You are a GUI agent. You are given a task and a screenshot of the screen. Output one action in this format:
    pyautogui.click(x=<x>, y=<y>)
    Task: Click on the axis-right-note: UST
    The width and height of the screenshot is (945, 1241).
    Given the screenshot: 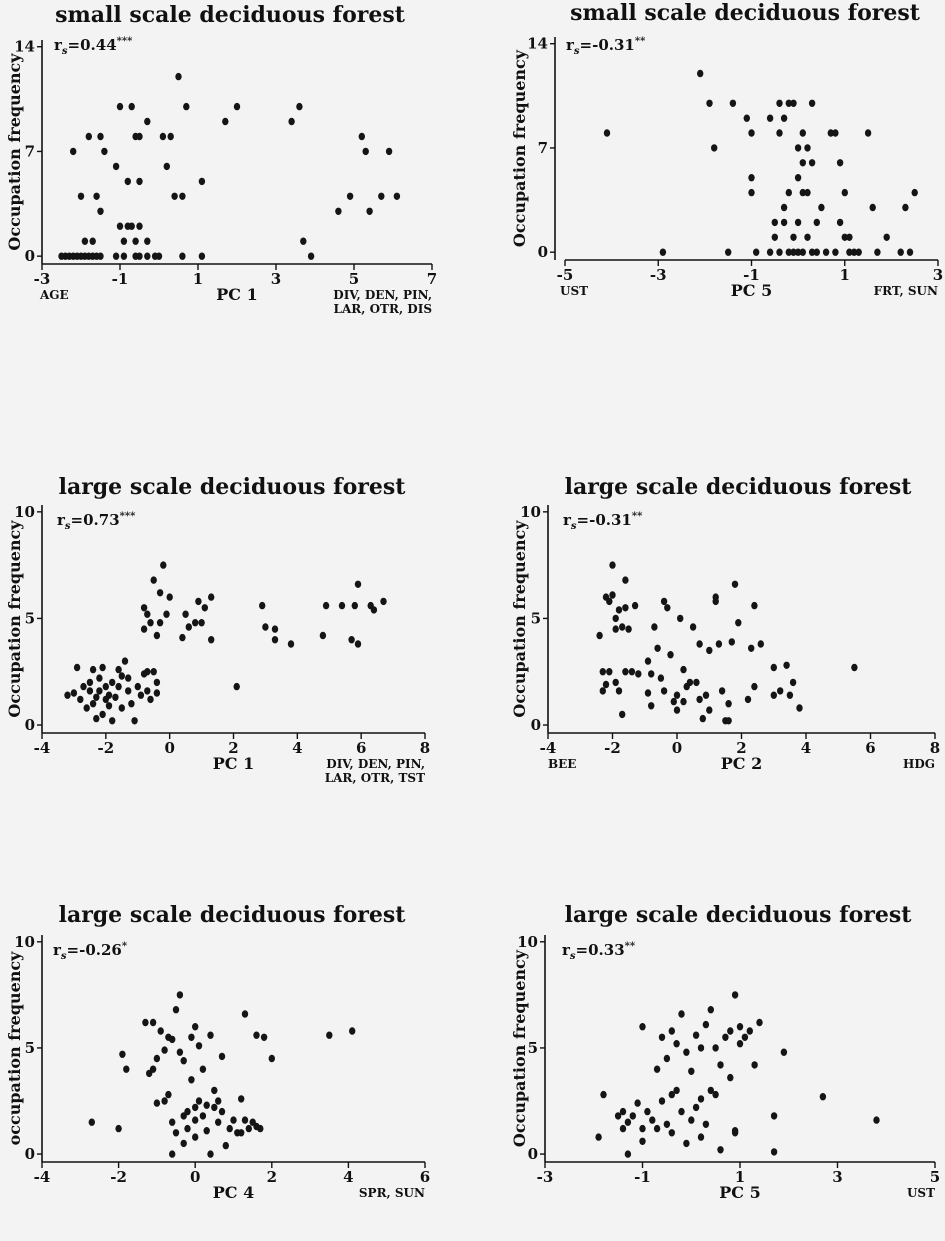 What is the action you would take?
    pyautogui.click(x=921, y=1193)
    